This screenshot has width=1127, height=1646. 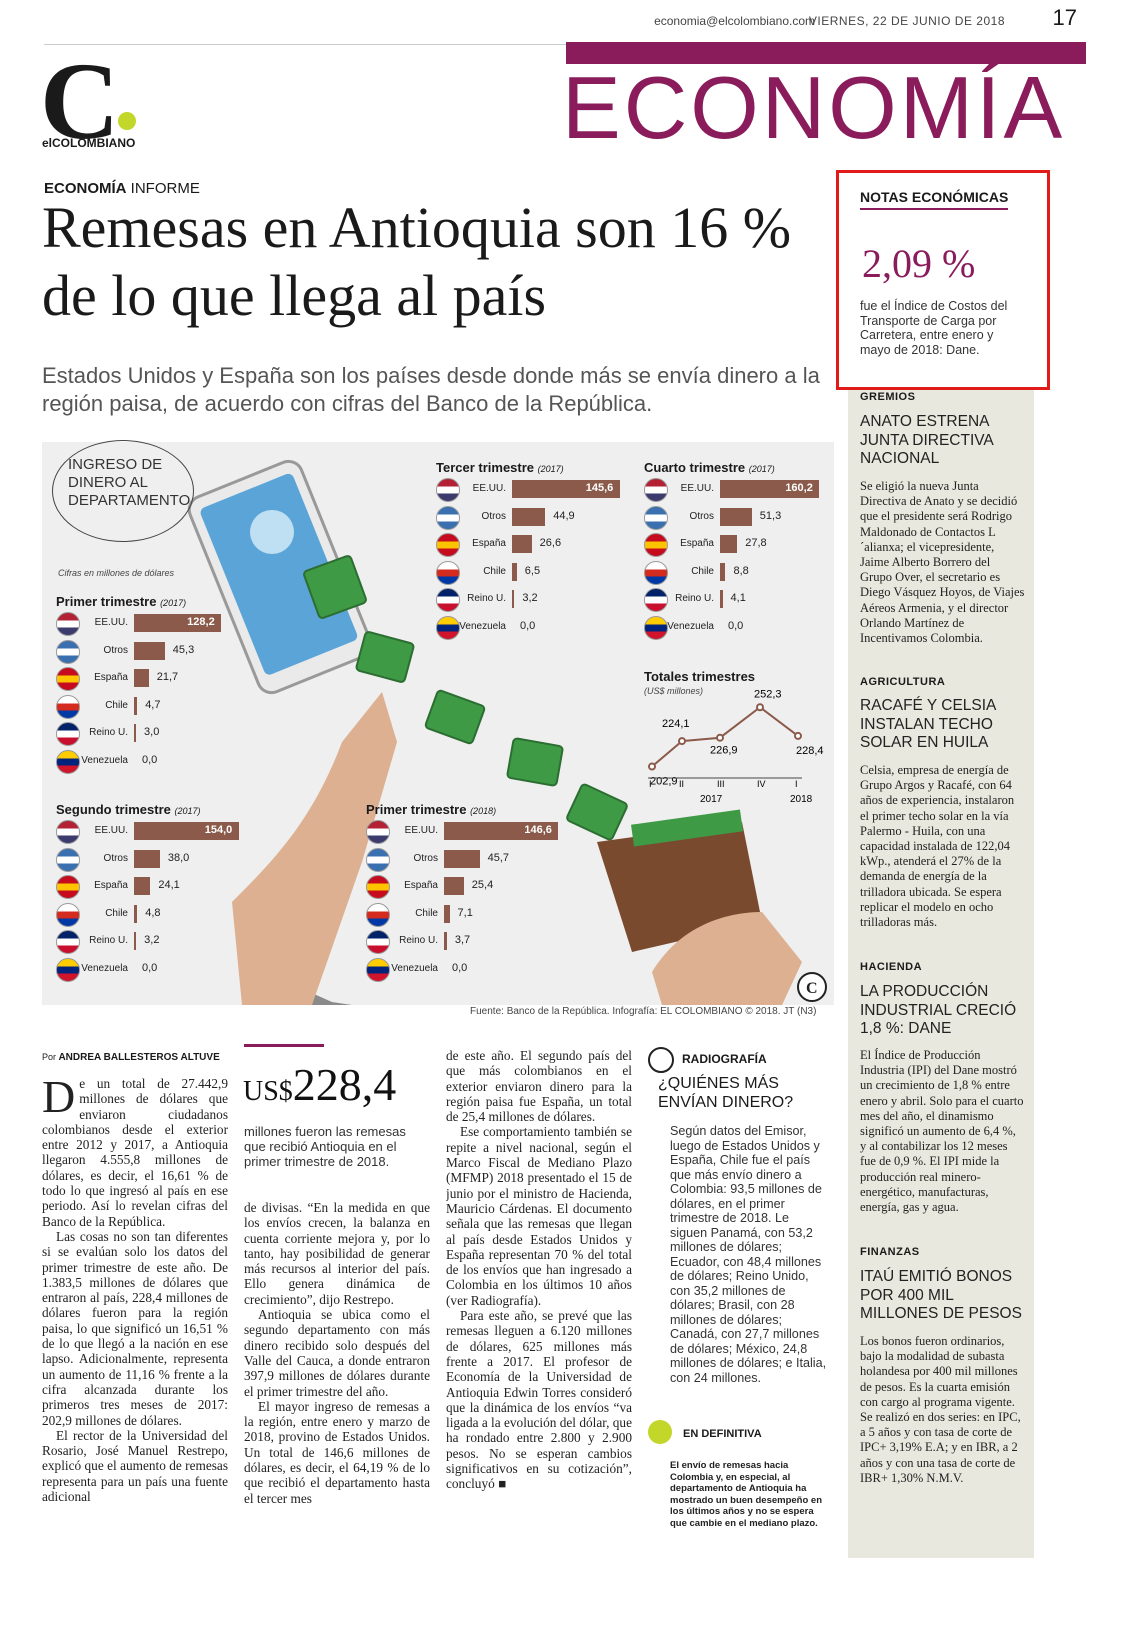 I want to click on article-kicker: ECONOMÍA INFORME, so click(x=122, y=188).